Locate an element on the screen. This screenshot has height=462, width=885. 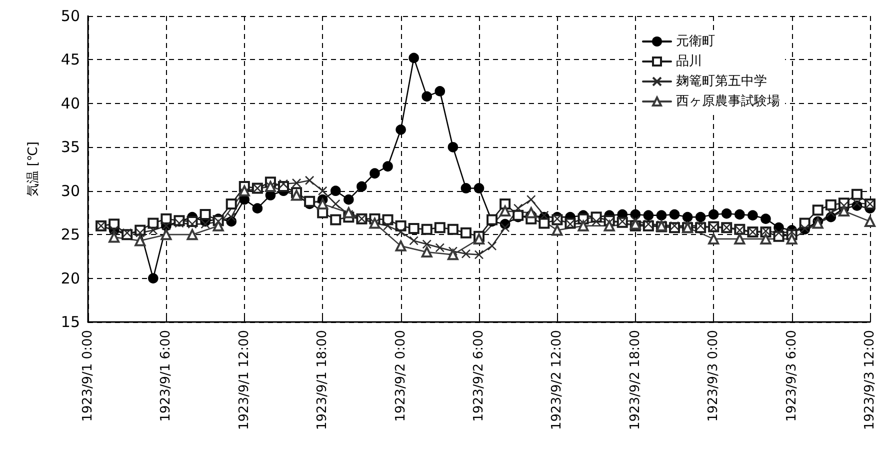
y-tick-label: 20 is located at coordinates (70, 278).